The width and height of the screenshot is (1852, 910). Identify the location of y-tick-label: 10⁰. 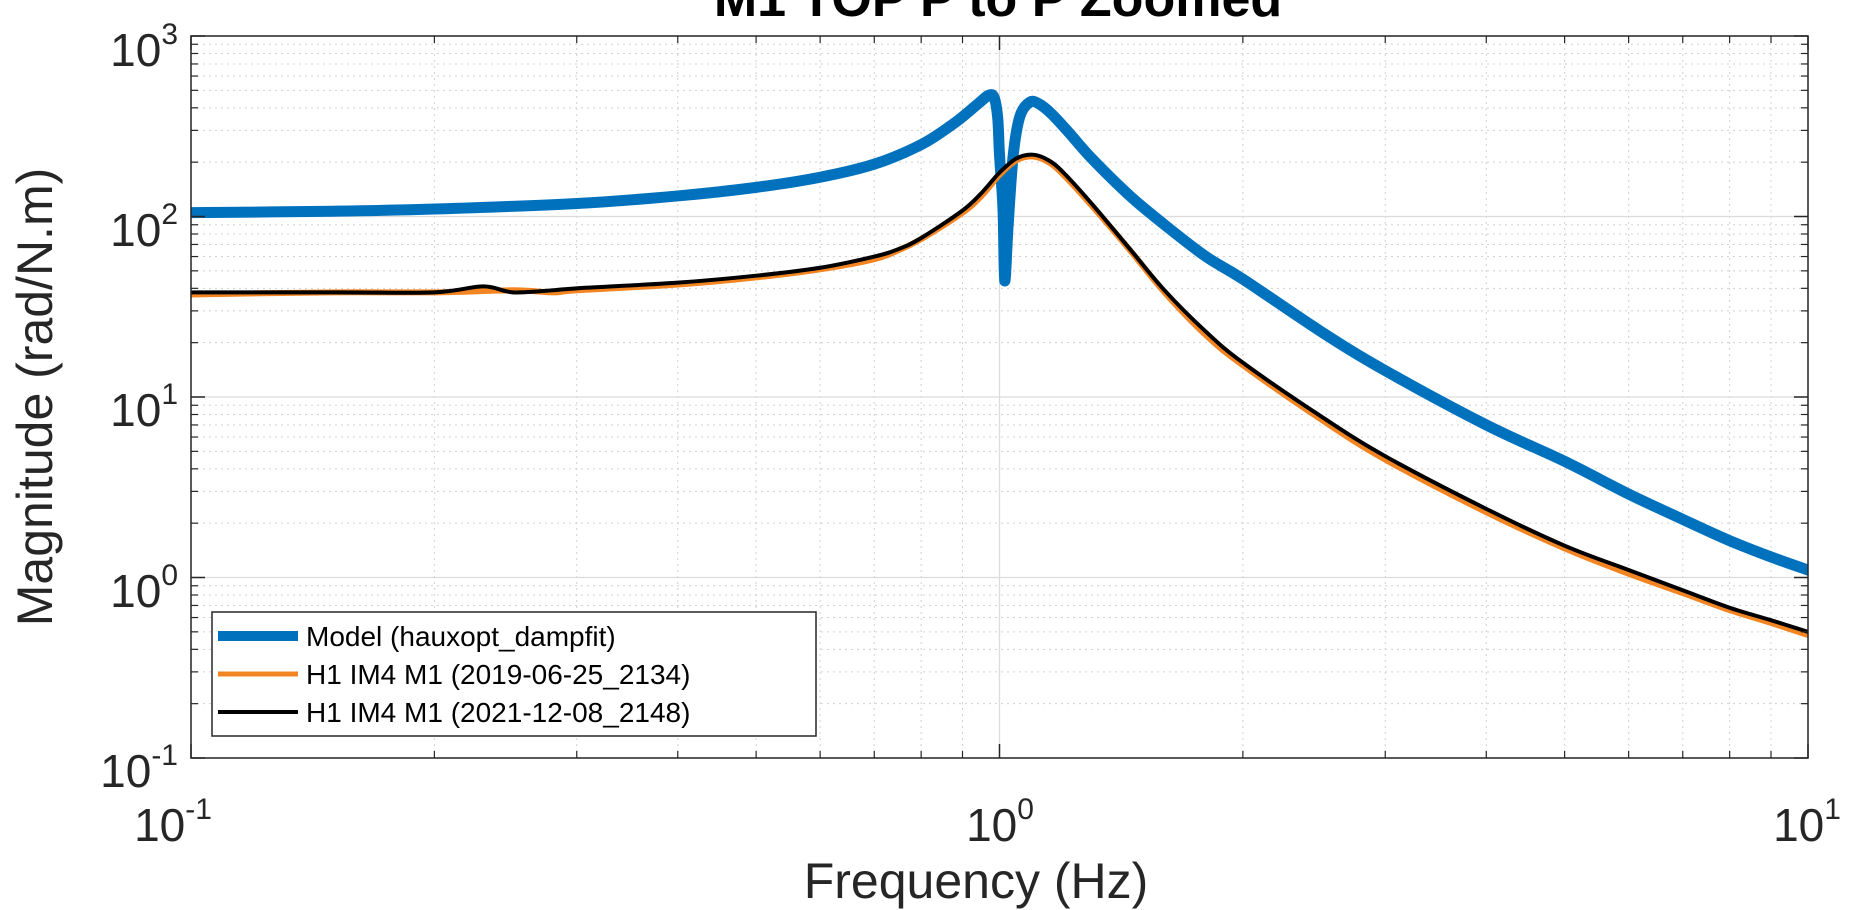
(144, 588).